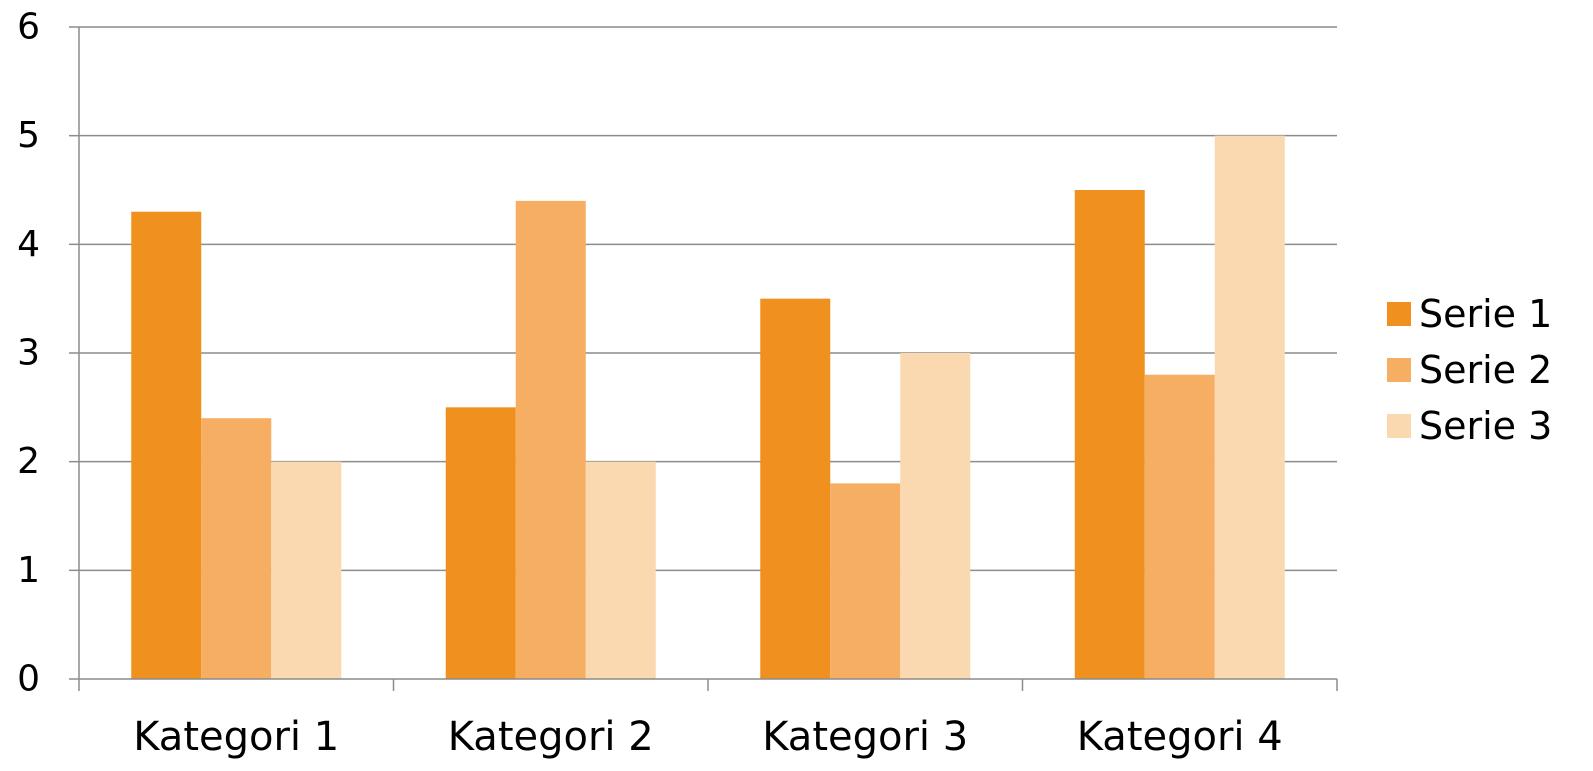 This screenshot has height=771, width=1593. What do you see at coordinates (28, 679) in the screenshot?
I see `y-tick-label: 0` at bounding box center [28, 679].